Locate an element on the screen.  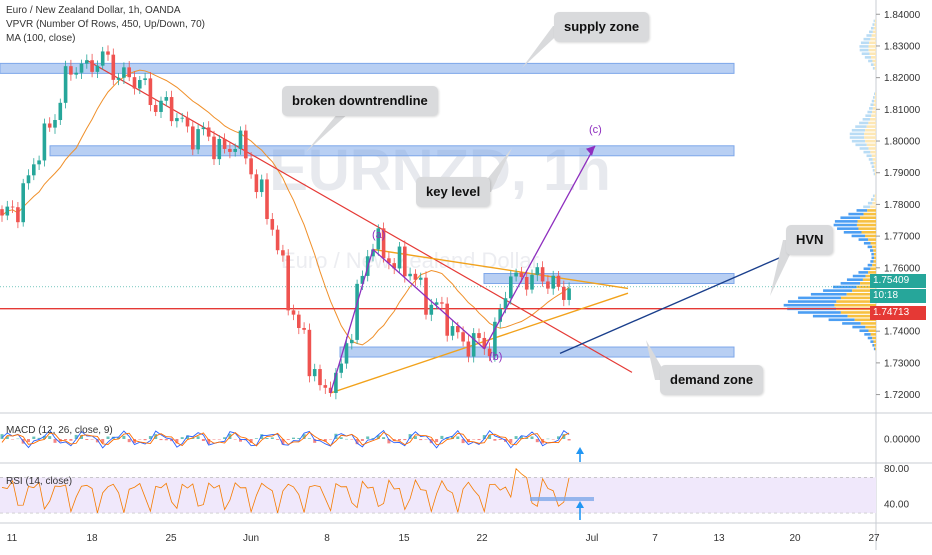
price-tick-label: 1.82000 is located at coordinates (902, 78).